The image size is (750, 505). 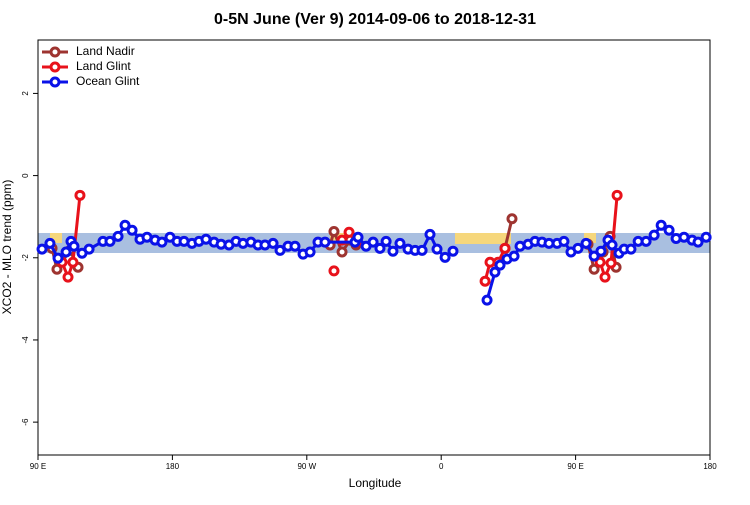 What do you see at coordinates (25, 422) in the screenshot?
I see `y-tick-label: -6` at bounding box center [25, 422].